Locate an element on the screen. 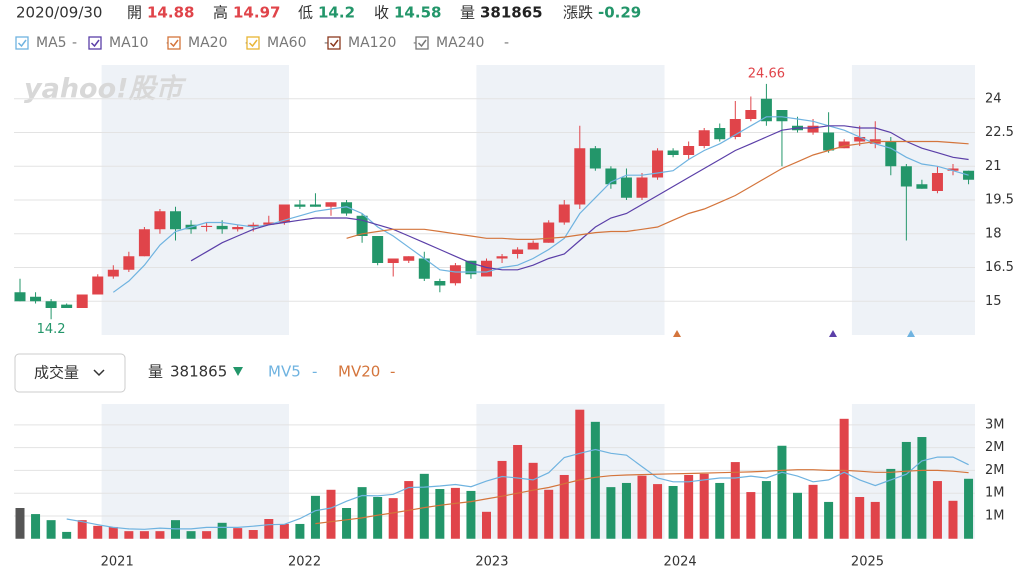 This screenshot has width=1020, height=577. ma-line is located at coordinates (642, 497).